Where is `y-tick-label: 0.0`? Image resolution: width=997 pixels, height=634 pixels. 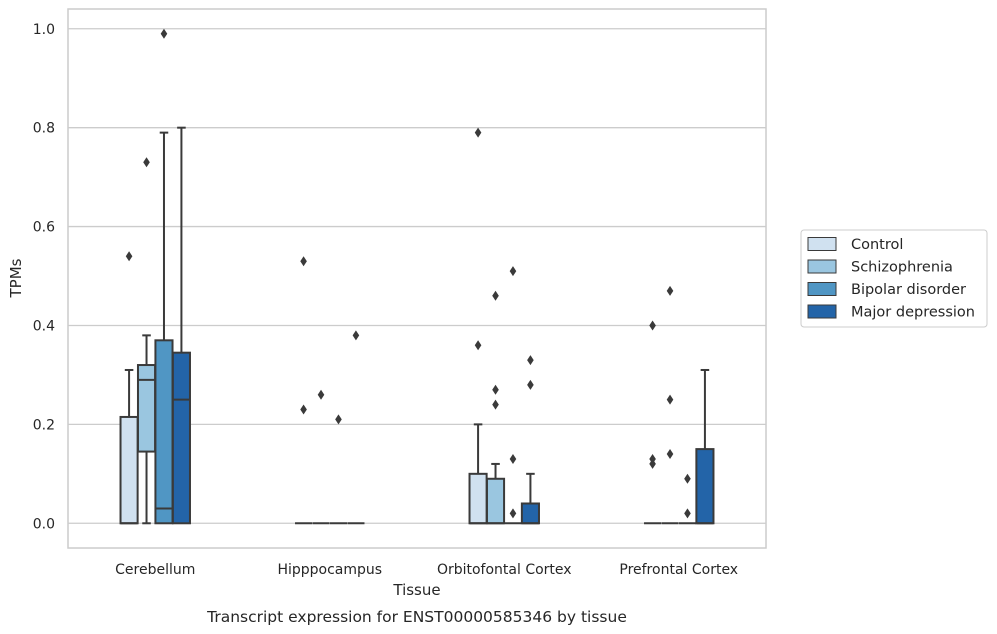 y-tick-label: 0.0 is located at coordinates (44, 524).